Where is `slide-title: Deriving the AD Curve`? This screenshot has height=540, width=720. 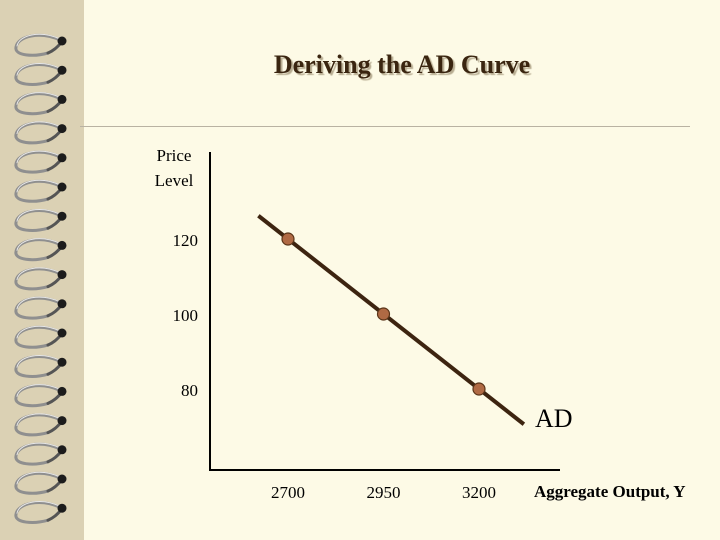
slide-title: Deriving the AD Curve is located at coordinates (402, 64).